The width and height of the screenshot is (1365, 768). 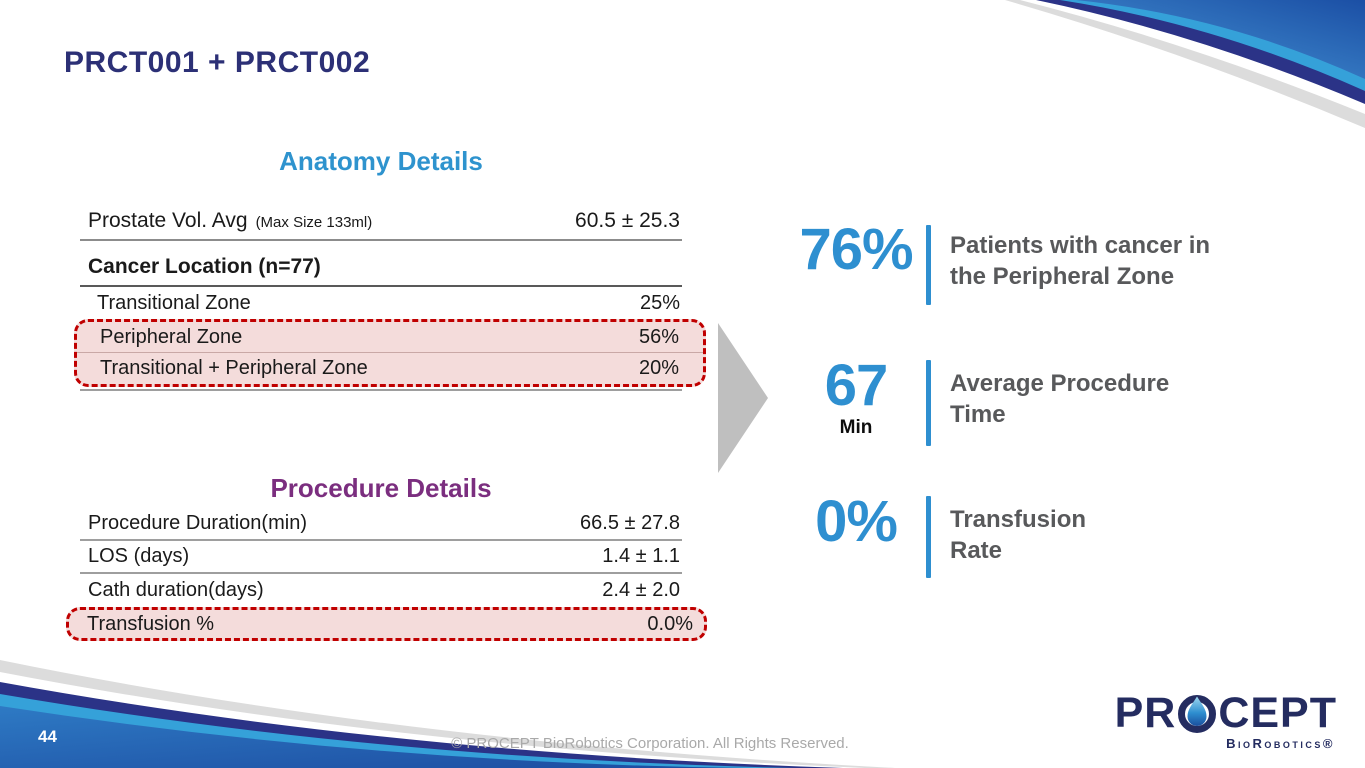 What do you see at coordinates (630, 523) in the screenshot?
I see `procedure-row-value: 66.5 ± 27.8` at bounding box center [630, 523].